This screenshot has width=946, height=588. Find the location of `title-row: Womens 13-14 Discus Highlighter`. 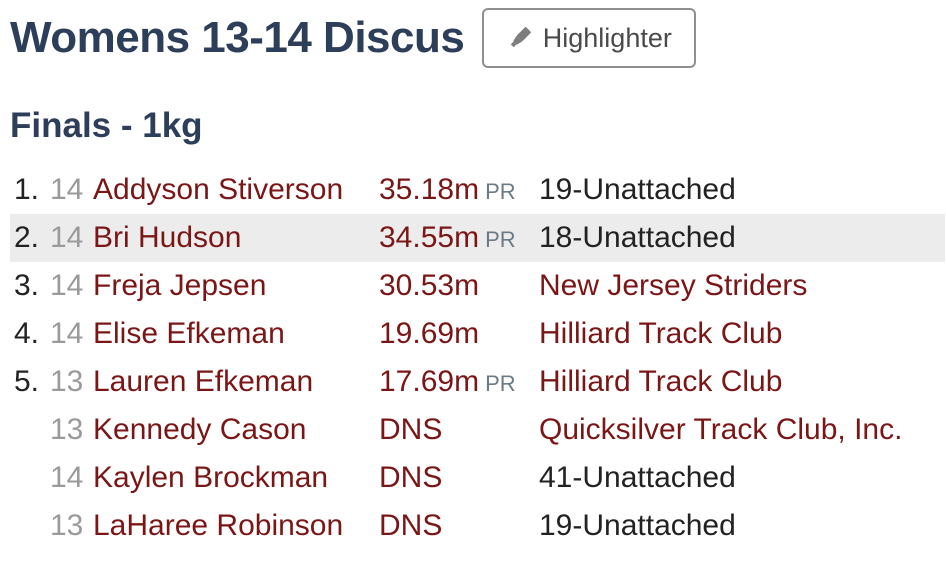

title-row: Womens 13-14 Discus Highlighter is located at coordinates (353, 38).